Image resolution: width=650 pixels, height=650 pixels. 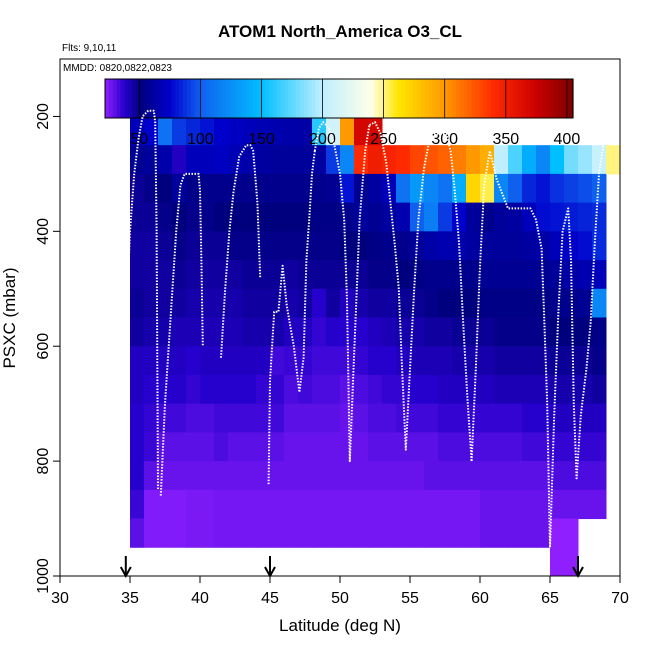 What do you see at coordinates (383, 139) in the screenshot?
I see `colorbar-tick-label: 250` at bounding box center [383, 139].